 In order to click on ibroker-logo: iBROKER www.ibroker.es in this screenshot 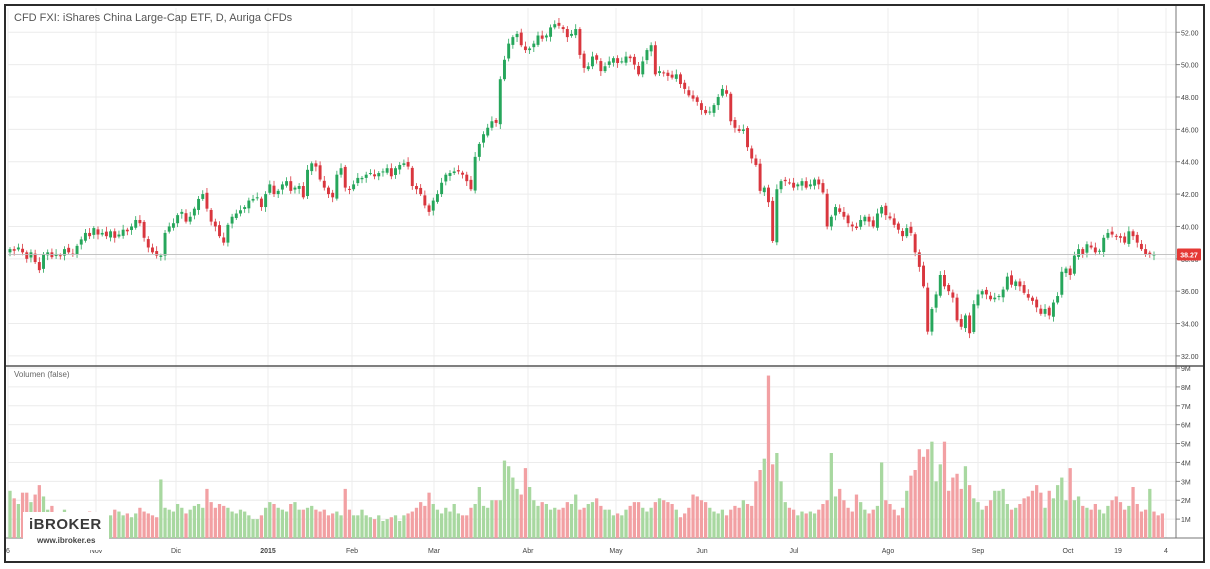, I will do `click(66, 531)`.